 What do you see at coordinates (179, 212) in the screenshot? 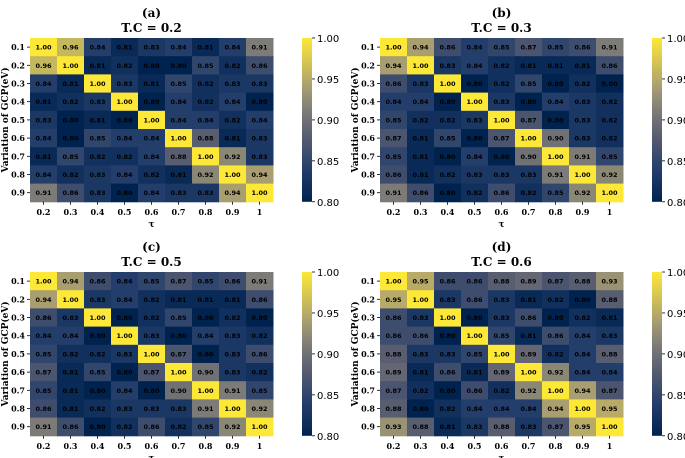
I see `x-tick-label: 0.7` at bounding box center [179, 212].